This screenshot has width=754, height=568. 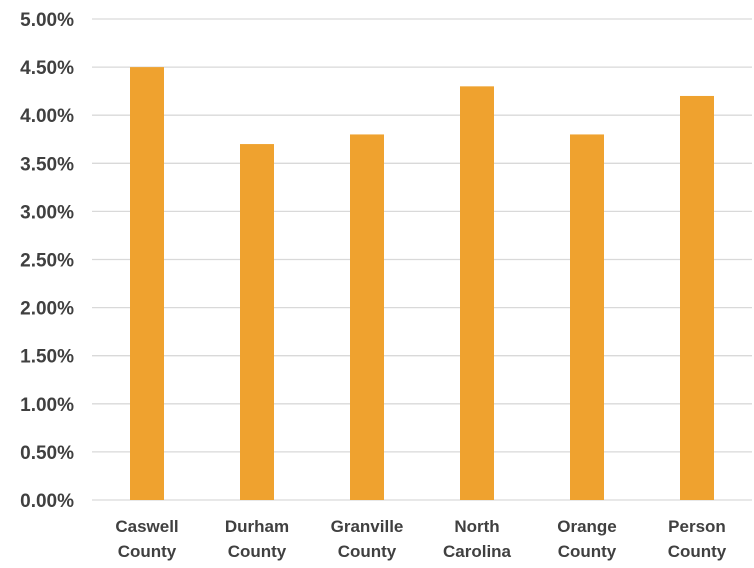 I want to click on y-tick-label: 2.00%, so click(x=47, y=309).